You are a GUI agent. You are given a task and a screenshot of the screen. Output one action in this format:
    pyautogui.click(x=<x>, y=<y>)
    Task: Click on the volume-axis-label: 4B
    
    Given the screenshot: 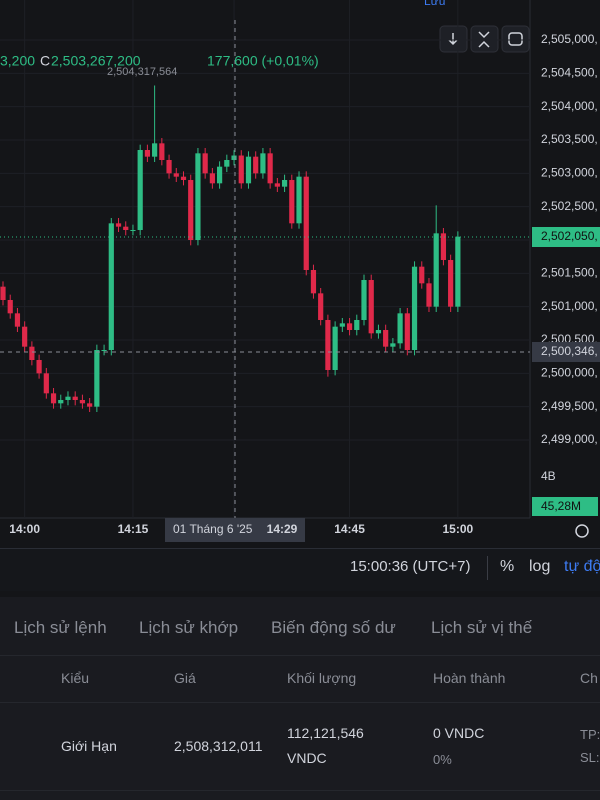 What is the action you would take?
    pyautogui.click(x=548, y=476)
    